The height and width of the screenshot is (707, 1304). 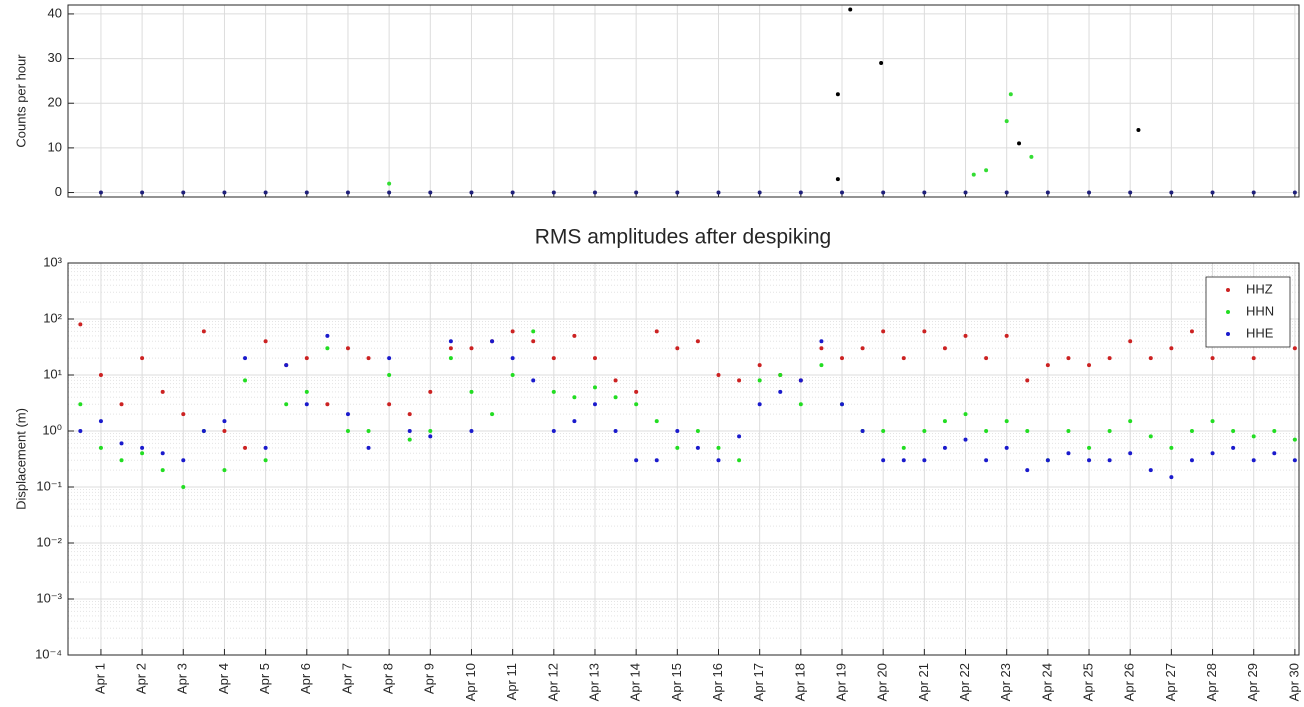 What do you see at coordinates (58, 191) in the screenshot?
I see `y-tick-label: 0` at bounding box center [58, 191].